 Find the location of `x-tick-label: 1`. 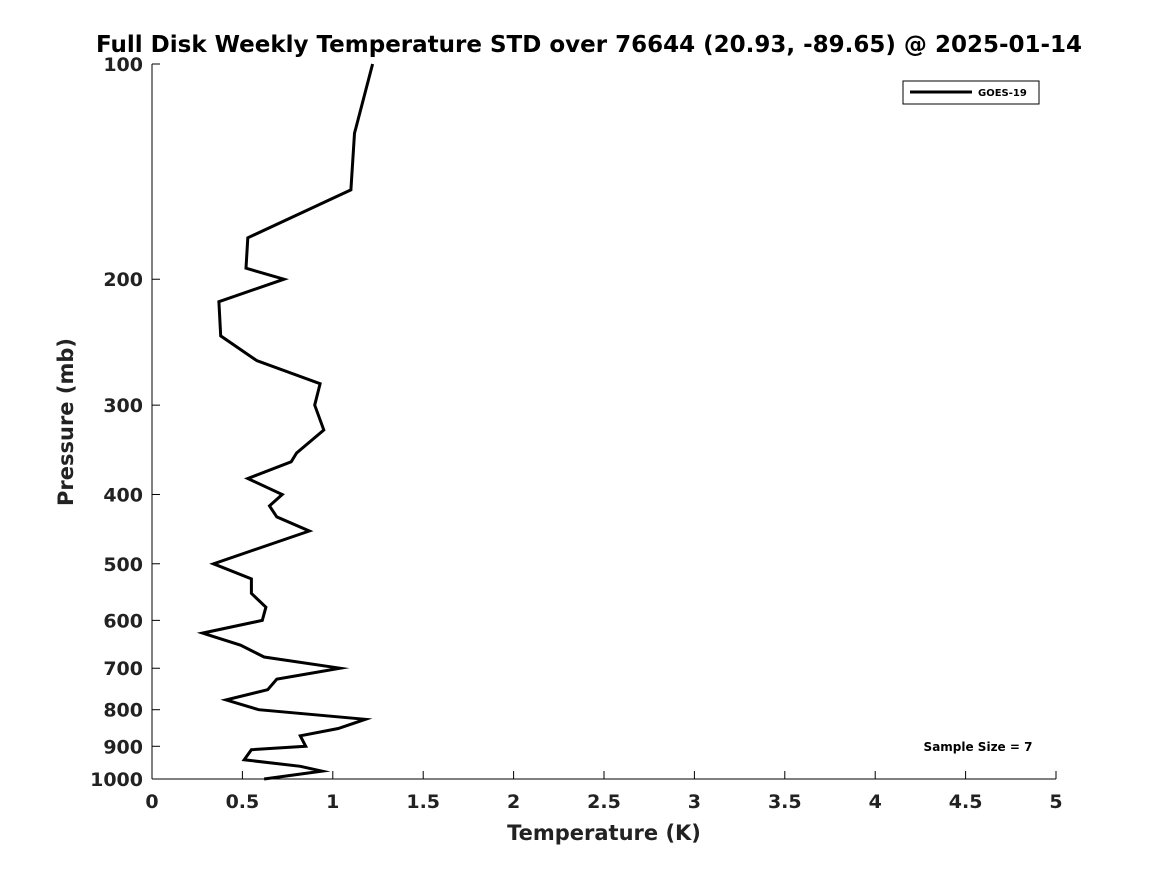

x-tick-label: 1 is located at coordinates (332, 802).